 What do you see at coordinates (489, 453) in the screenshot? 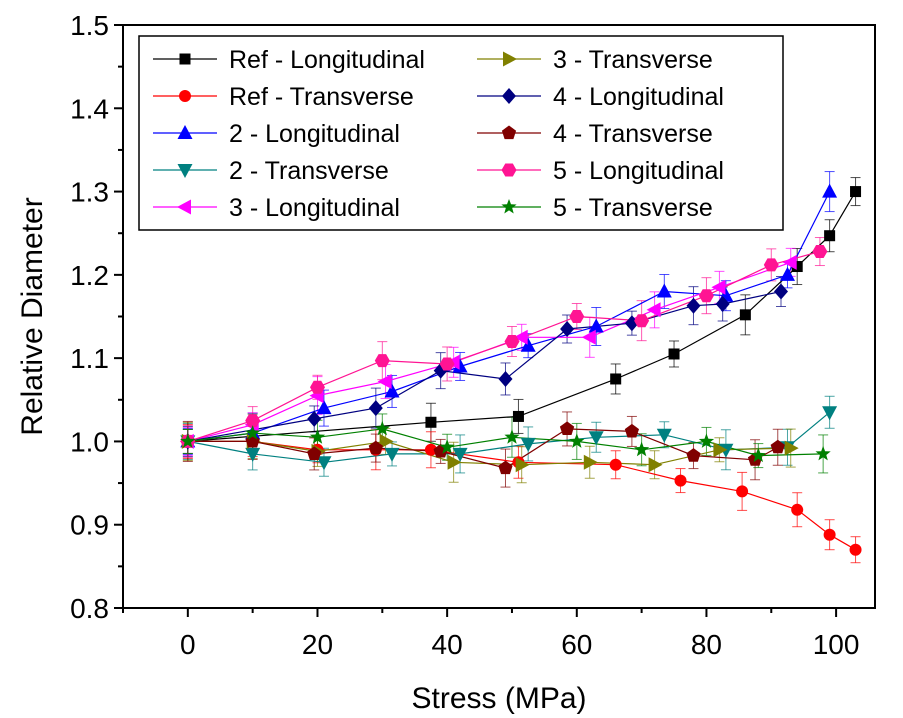
I see `series-line-3-transverse` at bounding box center [489, 453].